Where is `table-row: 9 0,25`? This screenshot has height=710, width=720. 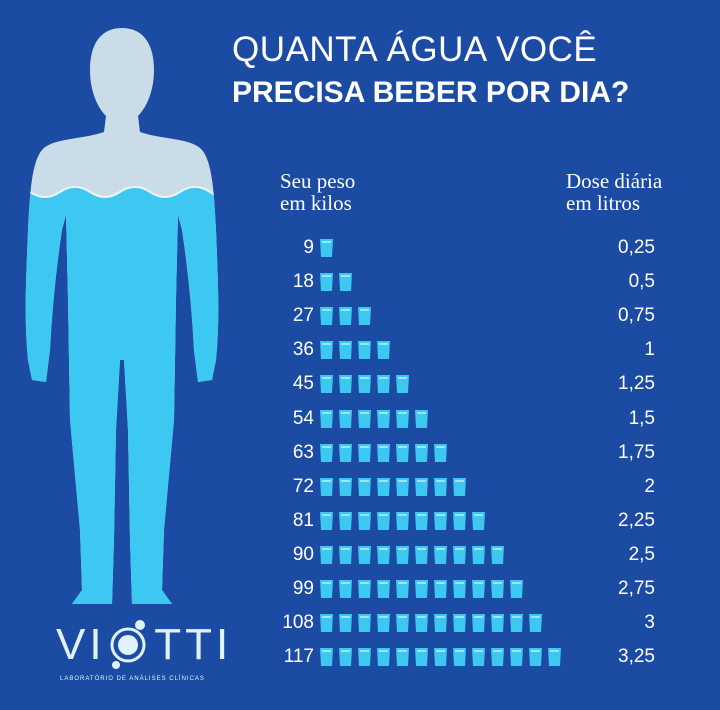 table-row: 9 0,25 is located at coordinates (360, 248).